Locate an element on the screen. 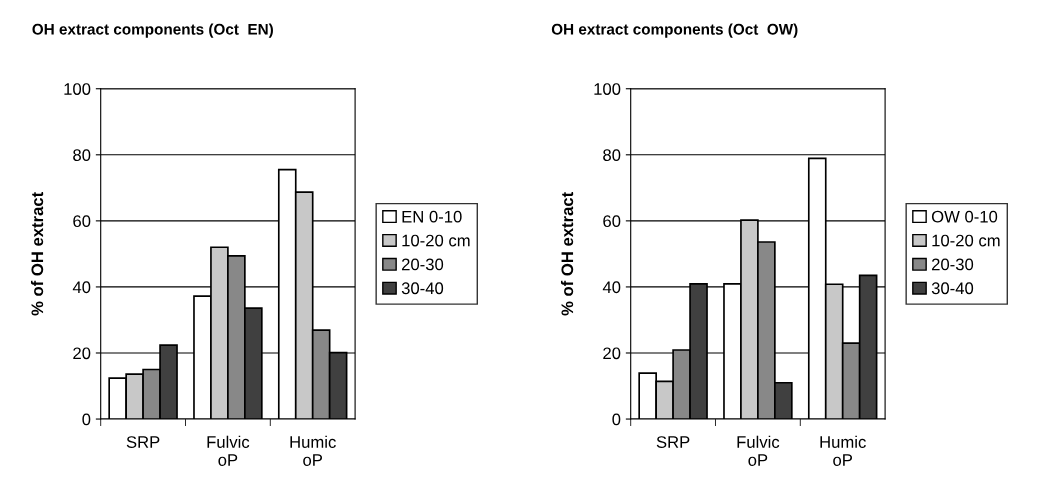 The width and height of the screenshot is (1060, 493). legend-label: OW 0-10 is located at coordinates (964, 216).